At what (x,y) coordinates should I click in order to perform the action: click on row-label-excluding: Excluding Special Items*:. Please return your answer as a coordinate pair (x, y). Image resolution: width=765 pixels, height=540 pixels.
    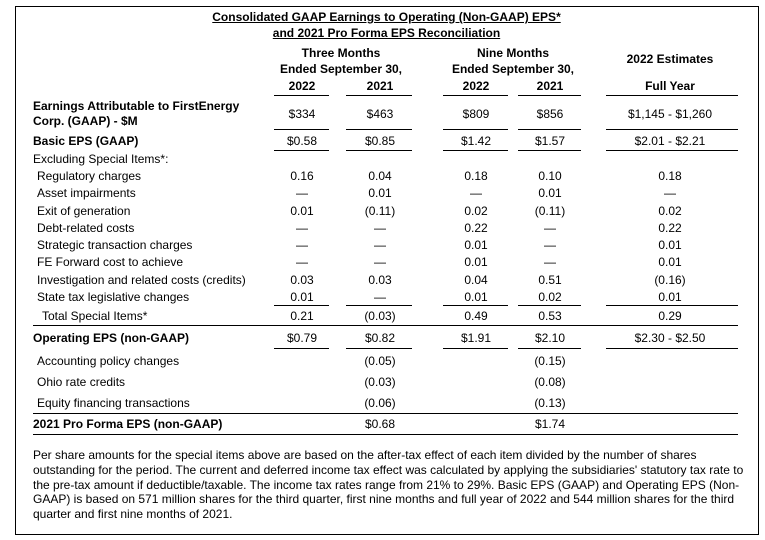
    Looking at the image, I should click on (101, 159).